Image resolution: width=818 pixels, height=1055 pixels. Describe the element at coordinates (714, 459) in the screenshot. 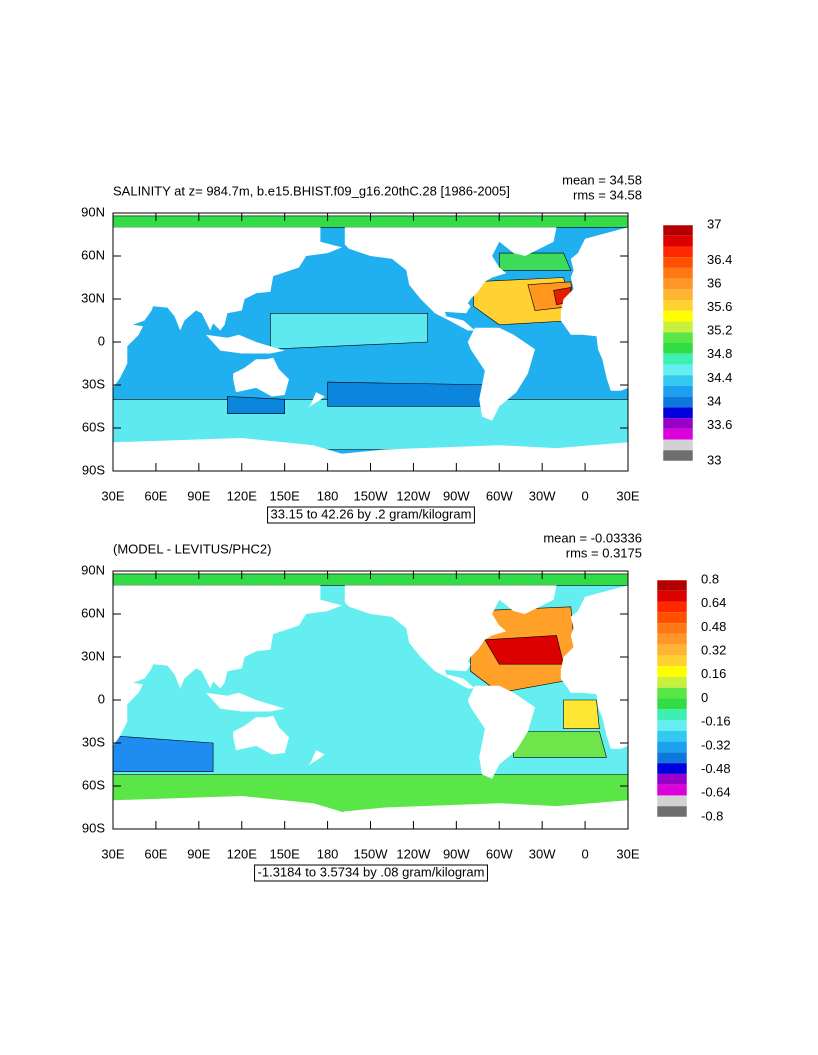

I see `colorbar-label: 33` at that location.